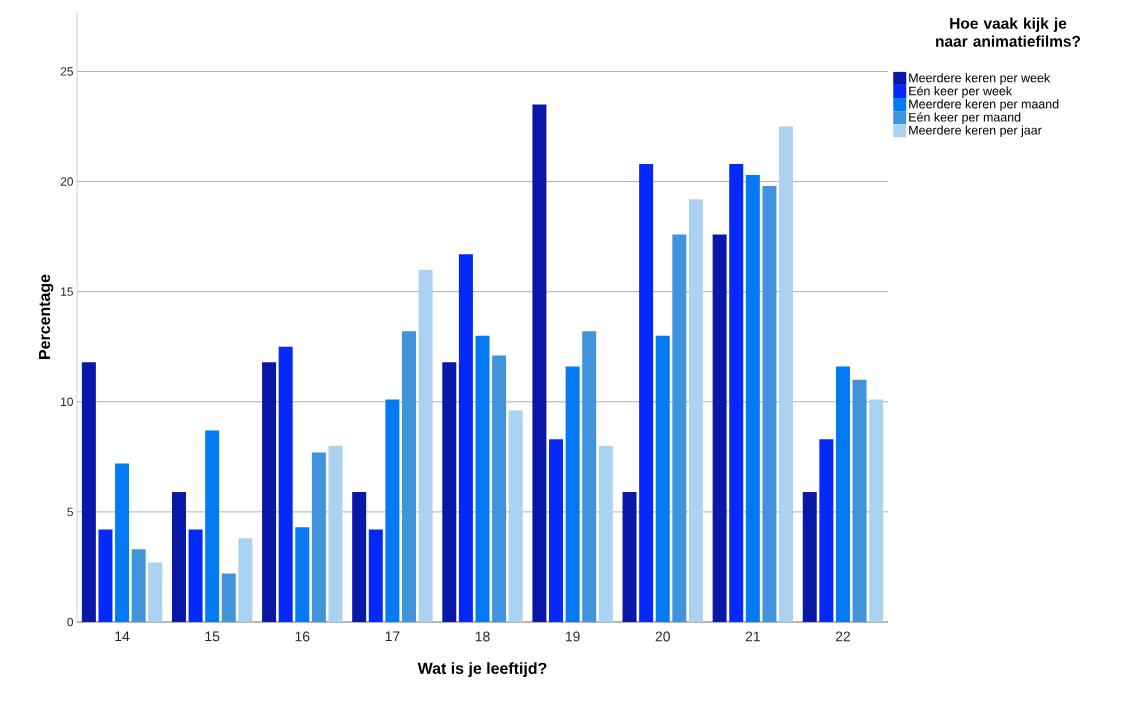  What do you see at coordinates (46, 316) in the screenshot?
I see `y-axis-title: Percentage` at bounding box center [46, 316].